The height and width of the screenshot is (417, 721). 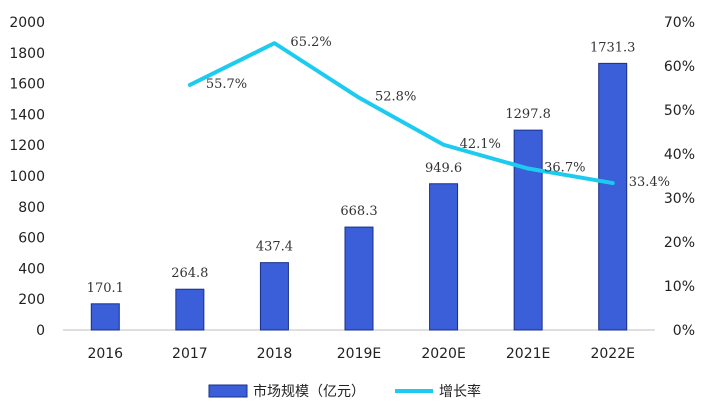 What do you see at coordinates (679, 199) in the screenshot?
I see `y2-tick-label: 30%` at bounding box center [679, 199].